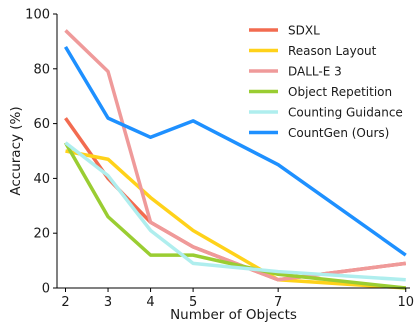  Describe the element at coordinates (41, 234) in the screenshot. I see `y-tick-label: 20` at that location.